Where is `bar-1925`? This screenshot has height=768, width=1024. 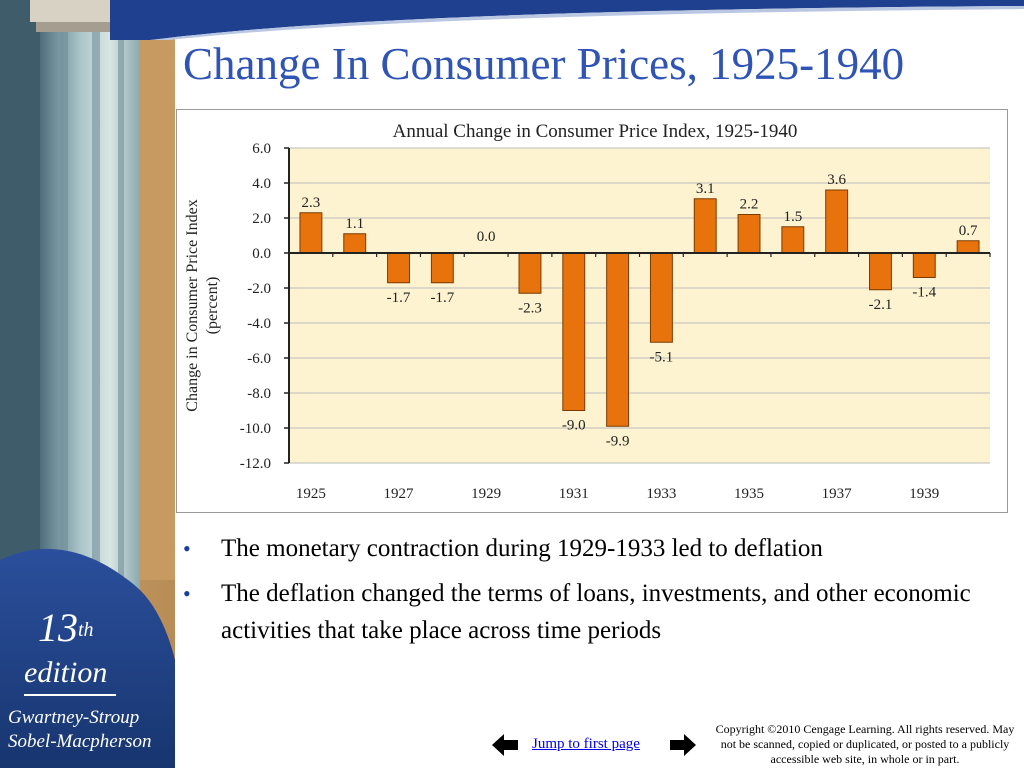
bar-1925 is located at coordinates (311, 233).